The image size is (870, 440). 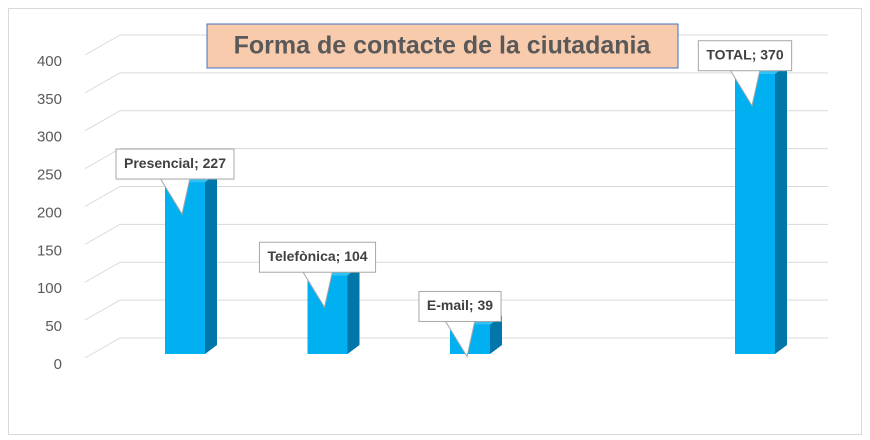 I want to click on title-box, so click(x=442, y=46).